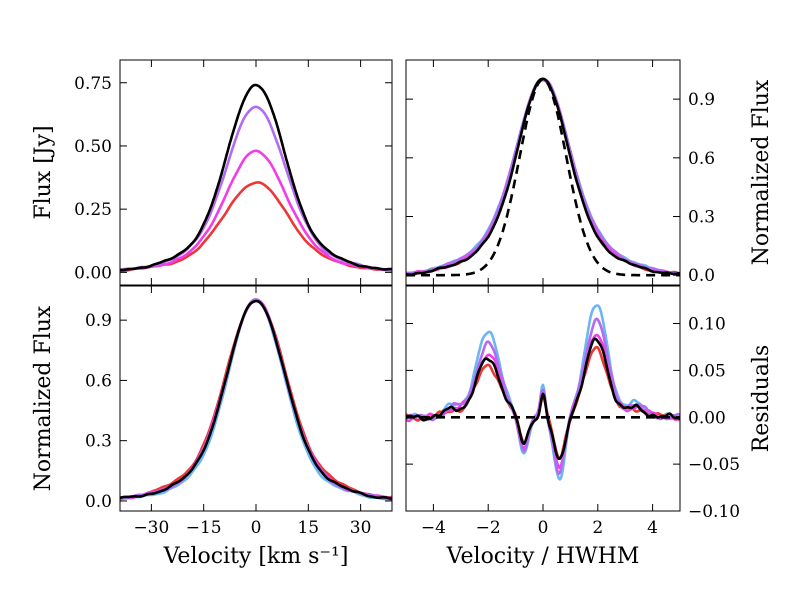  I want to click on x-tick-label: −15, so click(204, 528).